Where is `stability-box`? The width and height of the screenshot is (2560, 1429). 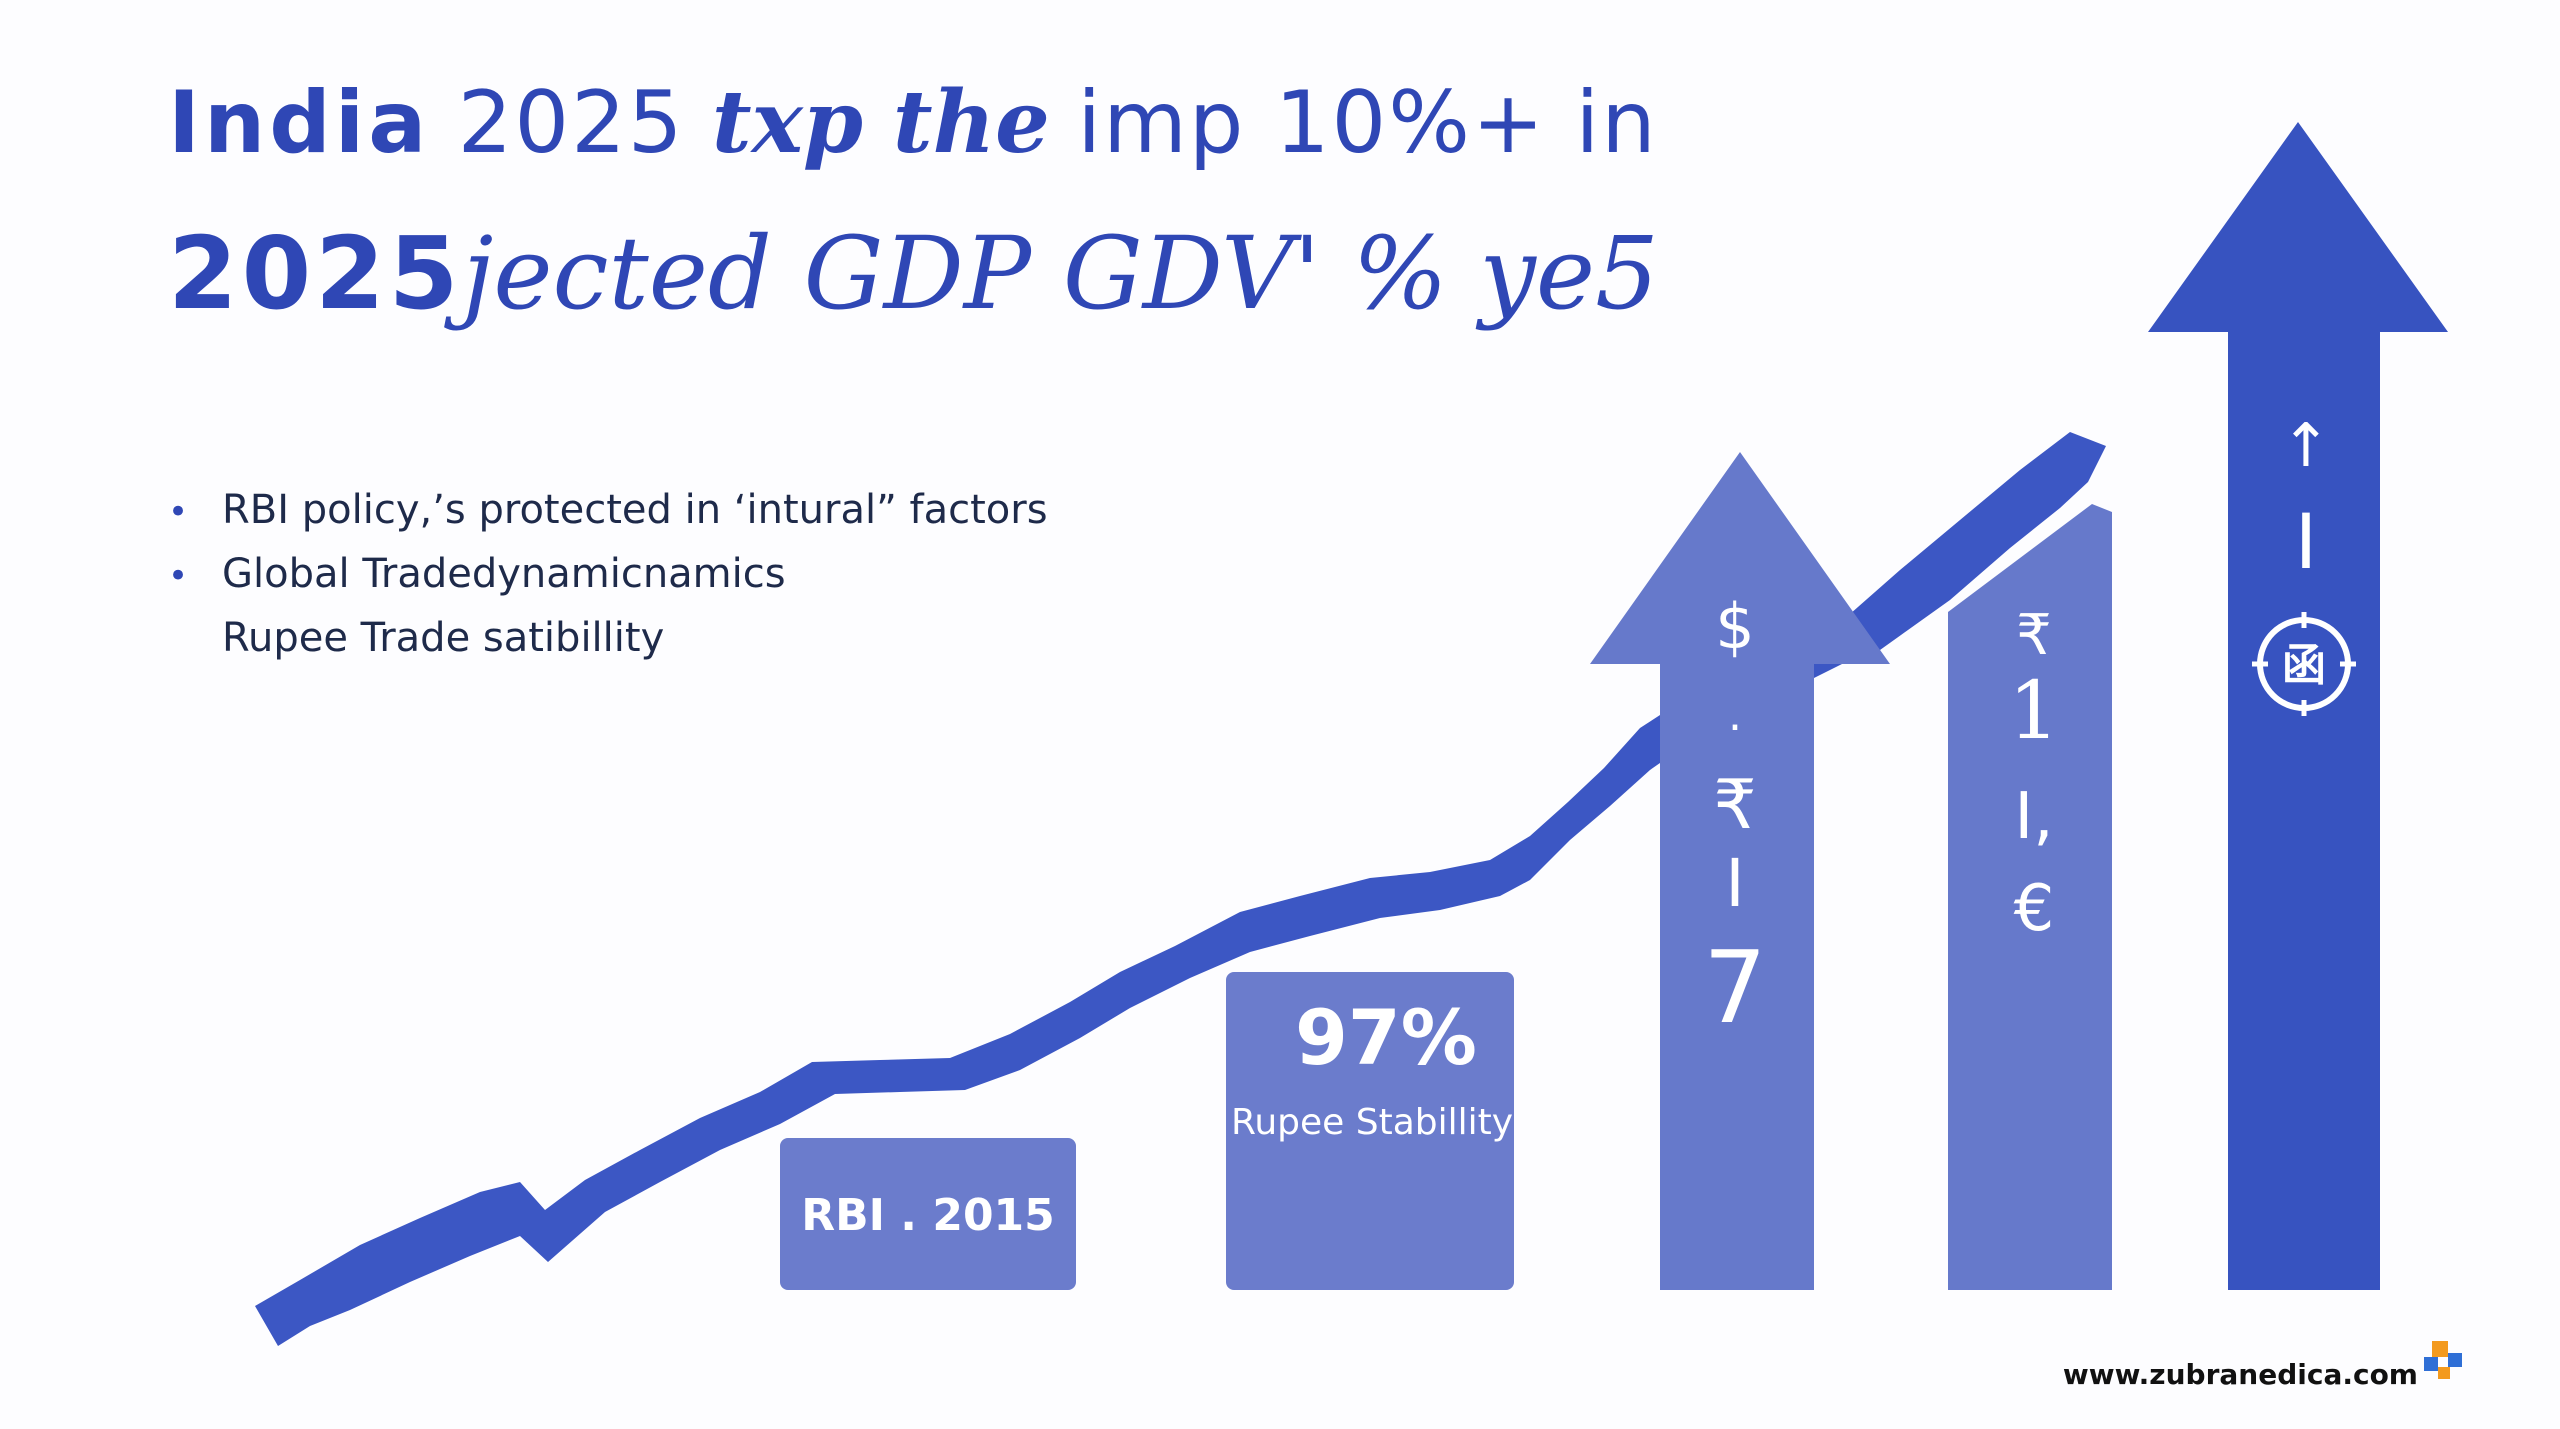
stability-box is located at coordinates (1370, 1131).